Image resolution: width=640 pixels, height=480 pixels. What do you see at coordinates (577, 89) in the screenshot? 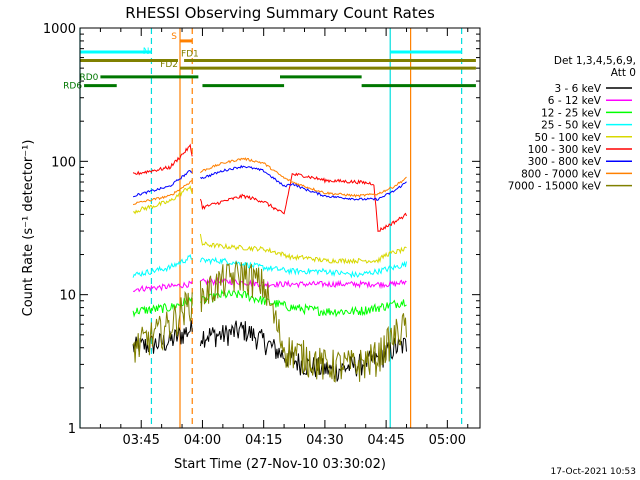
I see `legend-label-0: 3 - 6 keV` at bounding box center [577, 89].